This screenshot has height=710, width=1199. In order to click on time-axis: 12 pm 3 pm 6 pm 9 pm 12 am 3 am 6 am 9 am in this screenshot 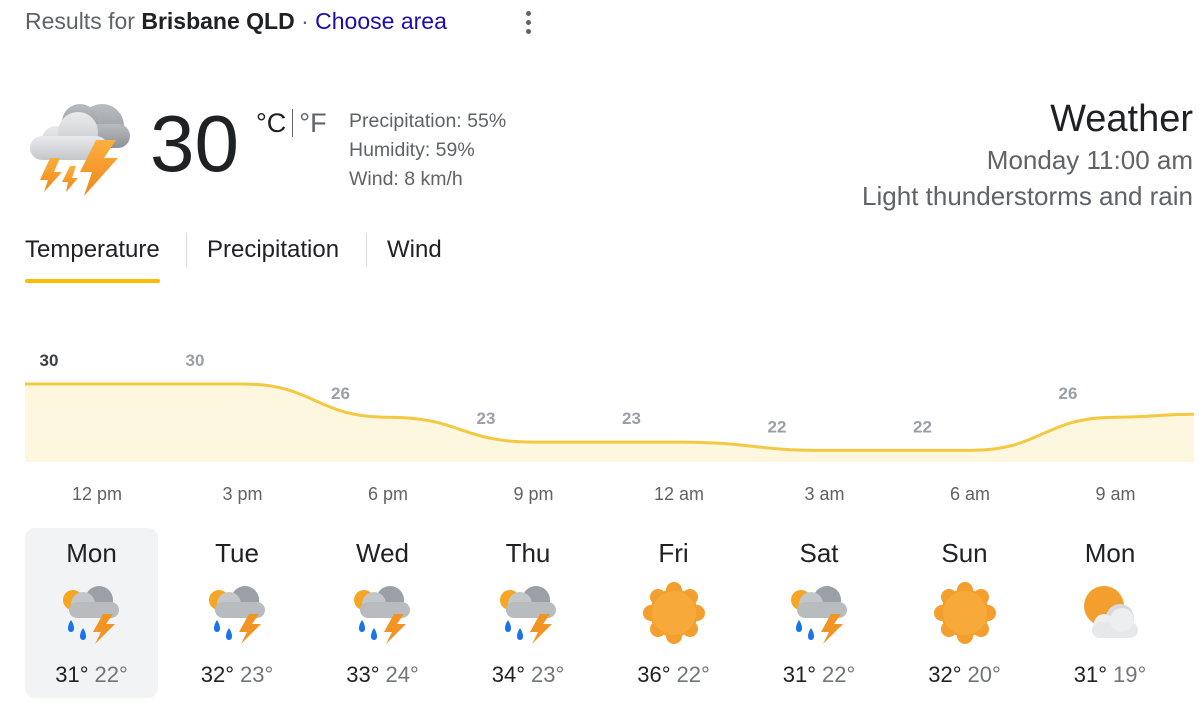, I will do `click(599, 497)`.